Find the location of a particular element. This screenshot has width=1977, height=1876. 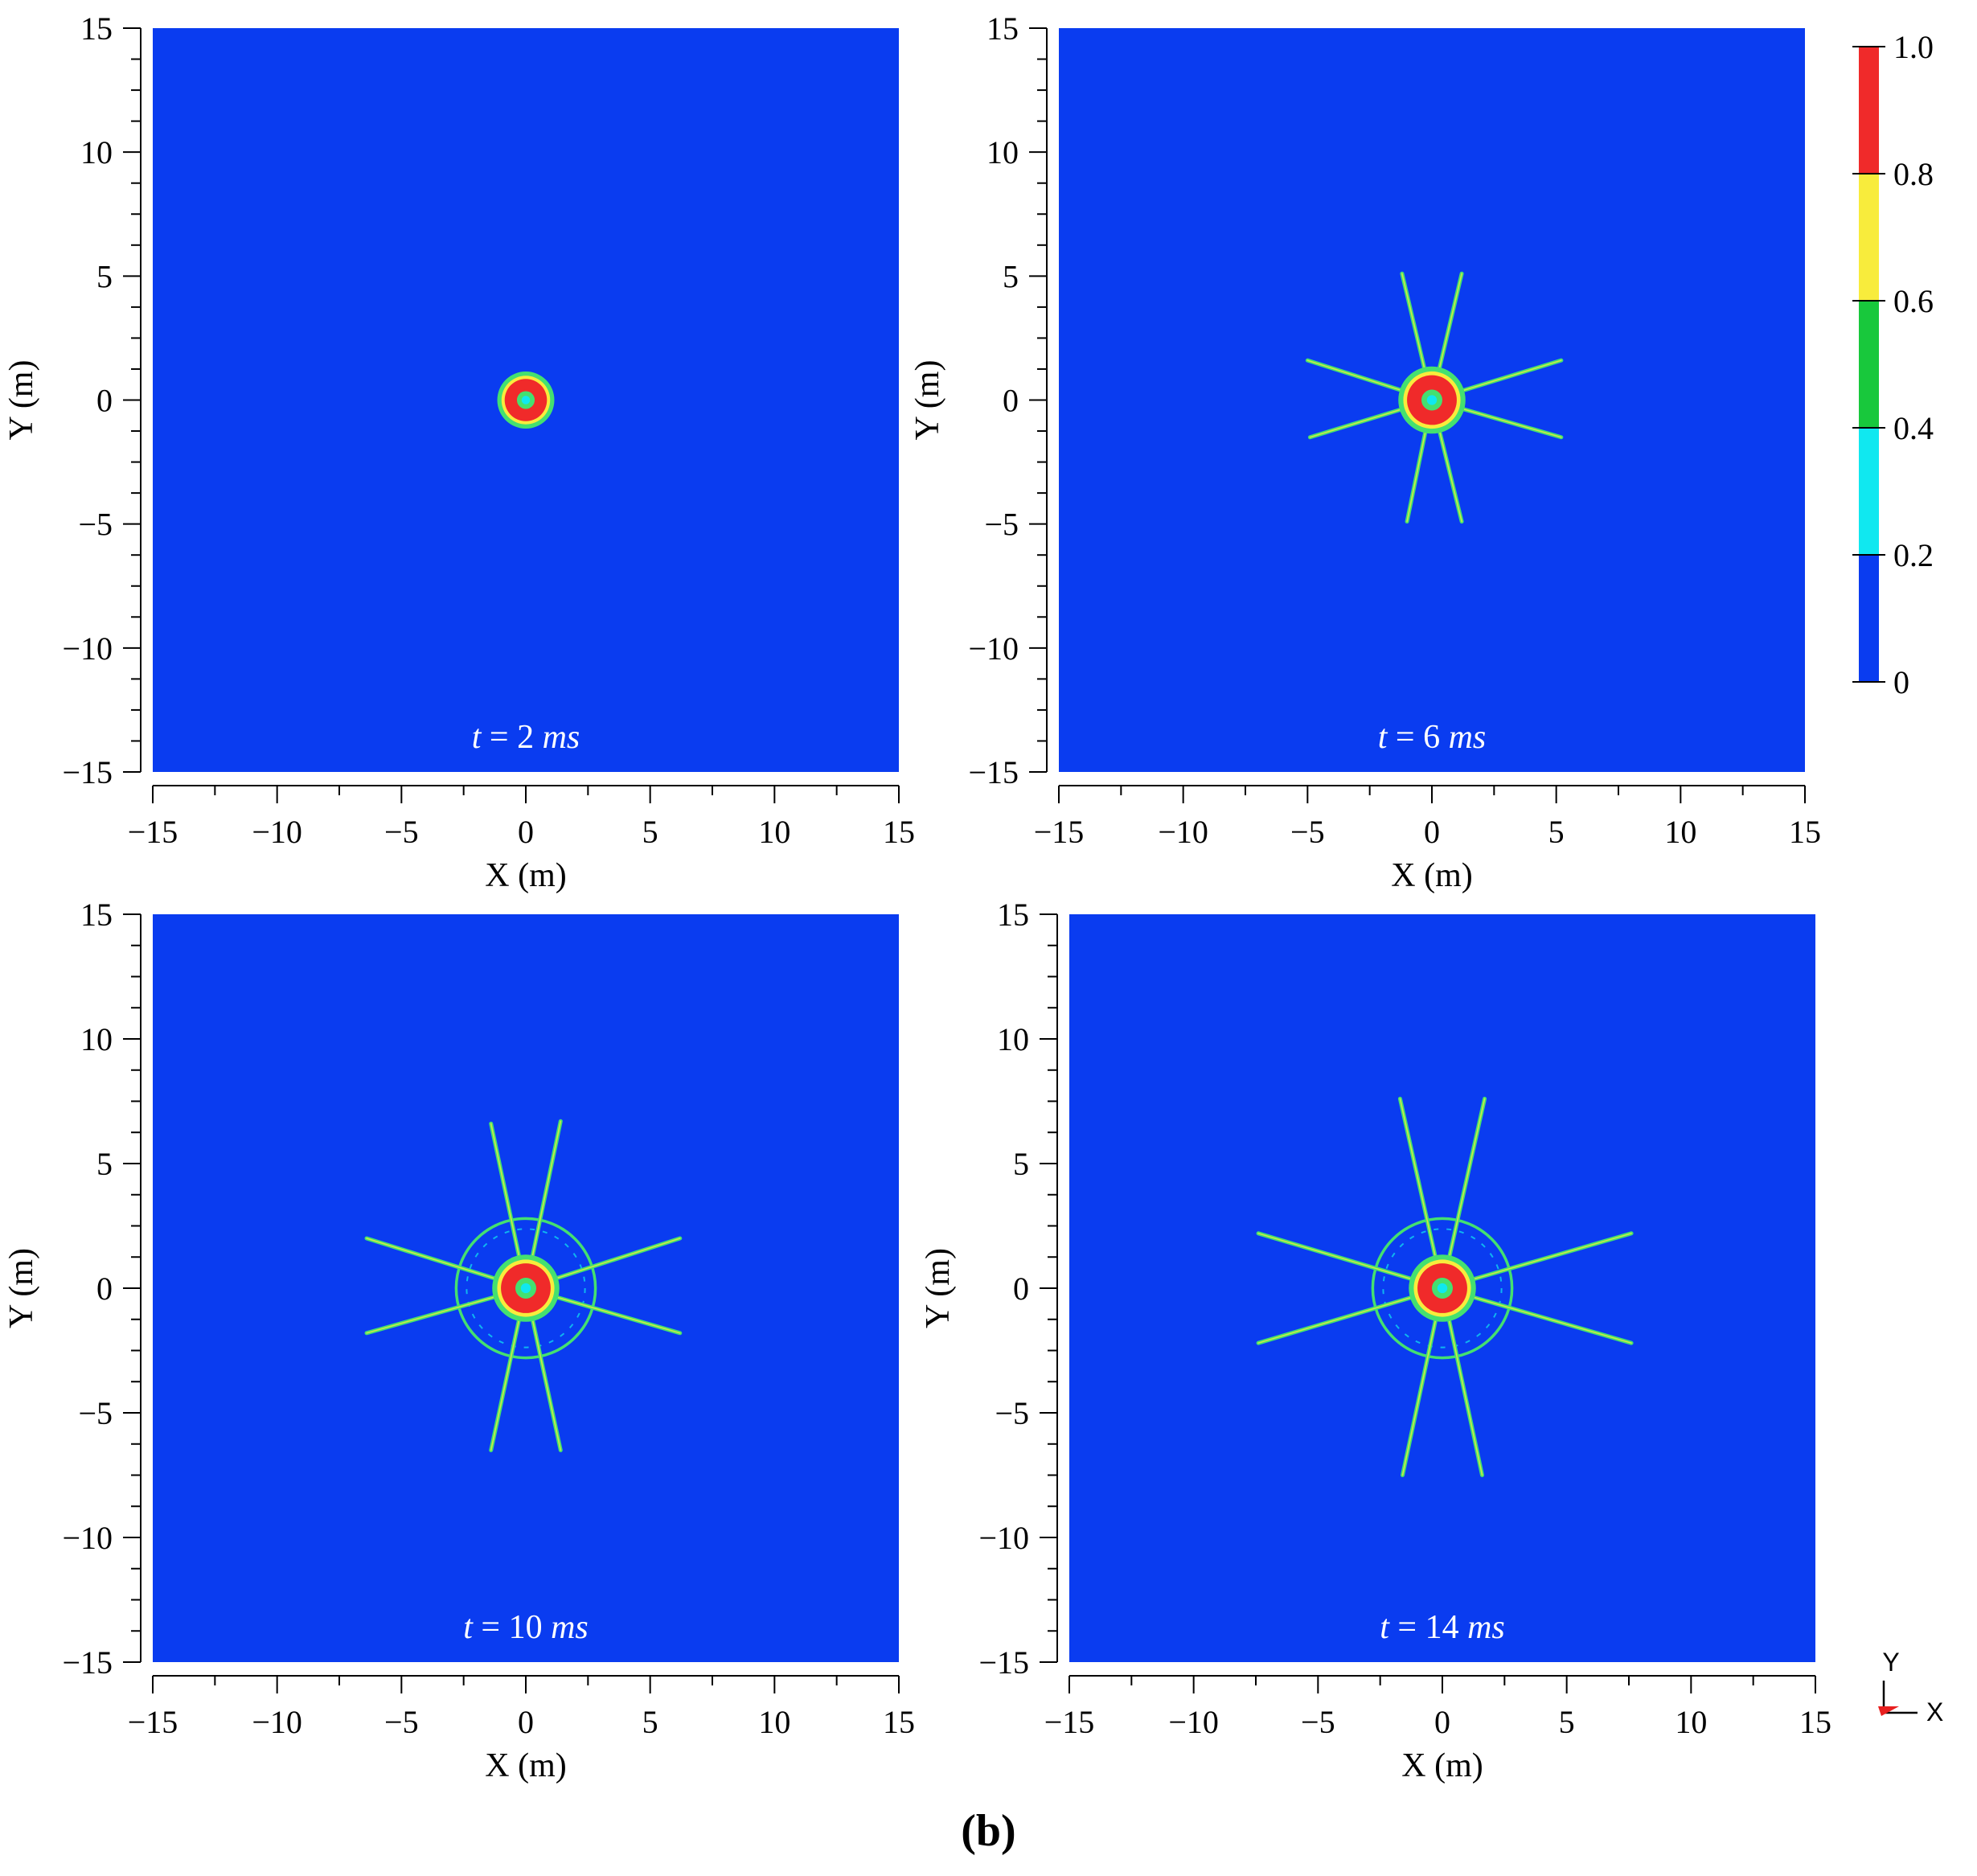

colorbar-tick-label: 0.2 is located at coordinates (1914, 555).